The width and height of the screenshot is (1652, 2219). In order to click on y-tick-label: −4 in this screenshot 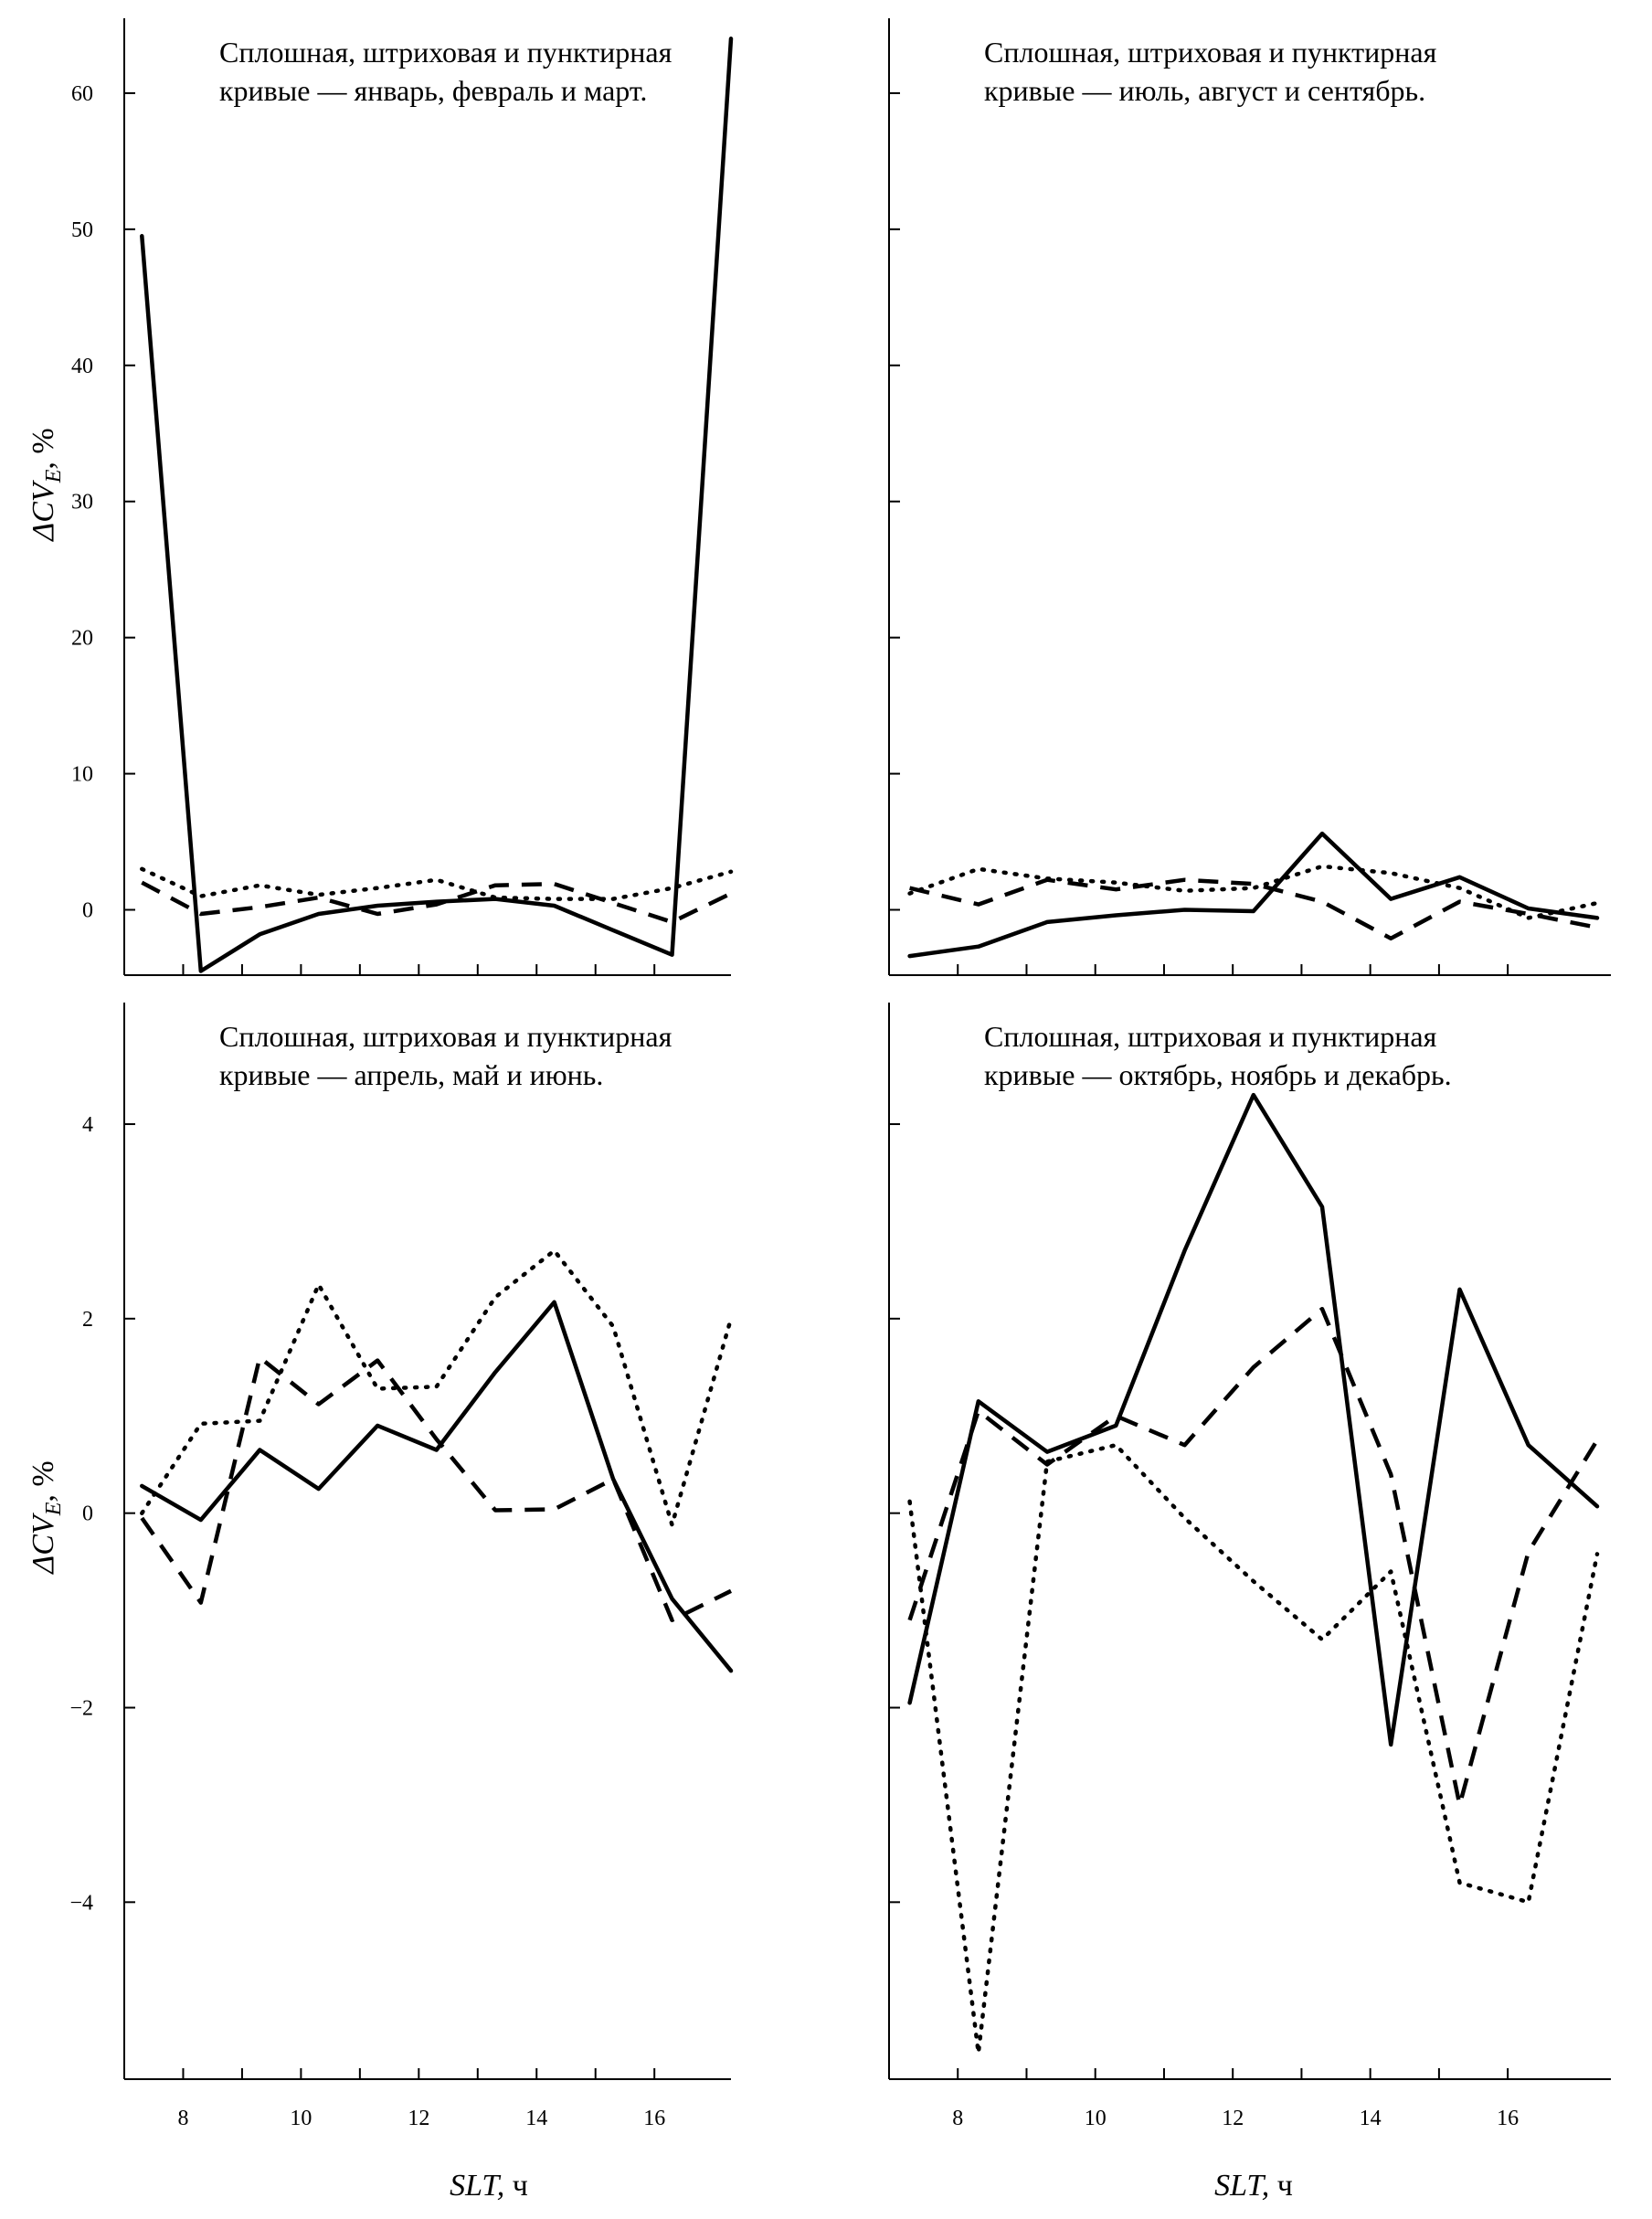, I will do `click(81, 1903)`.